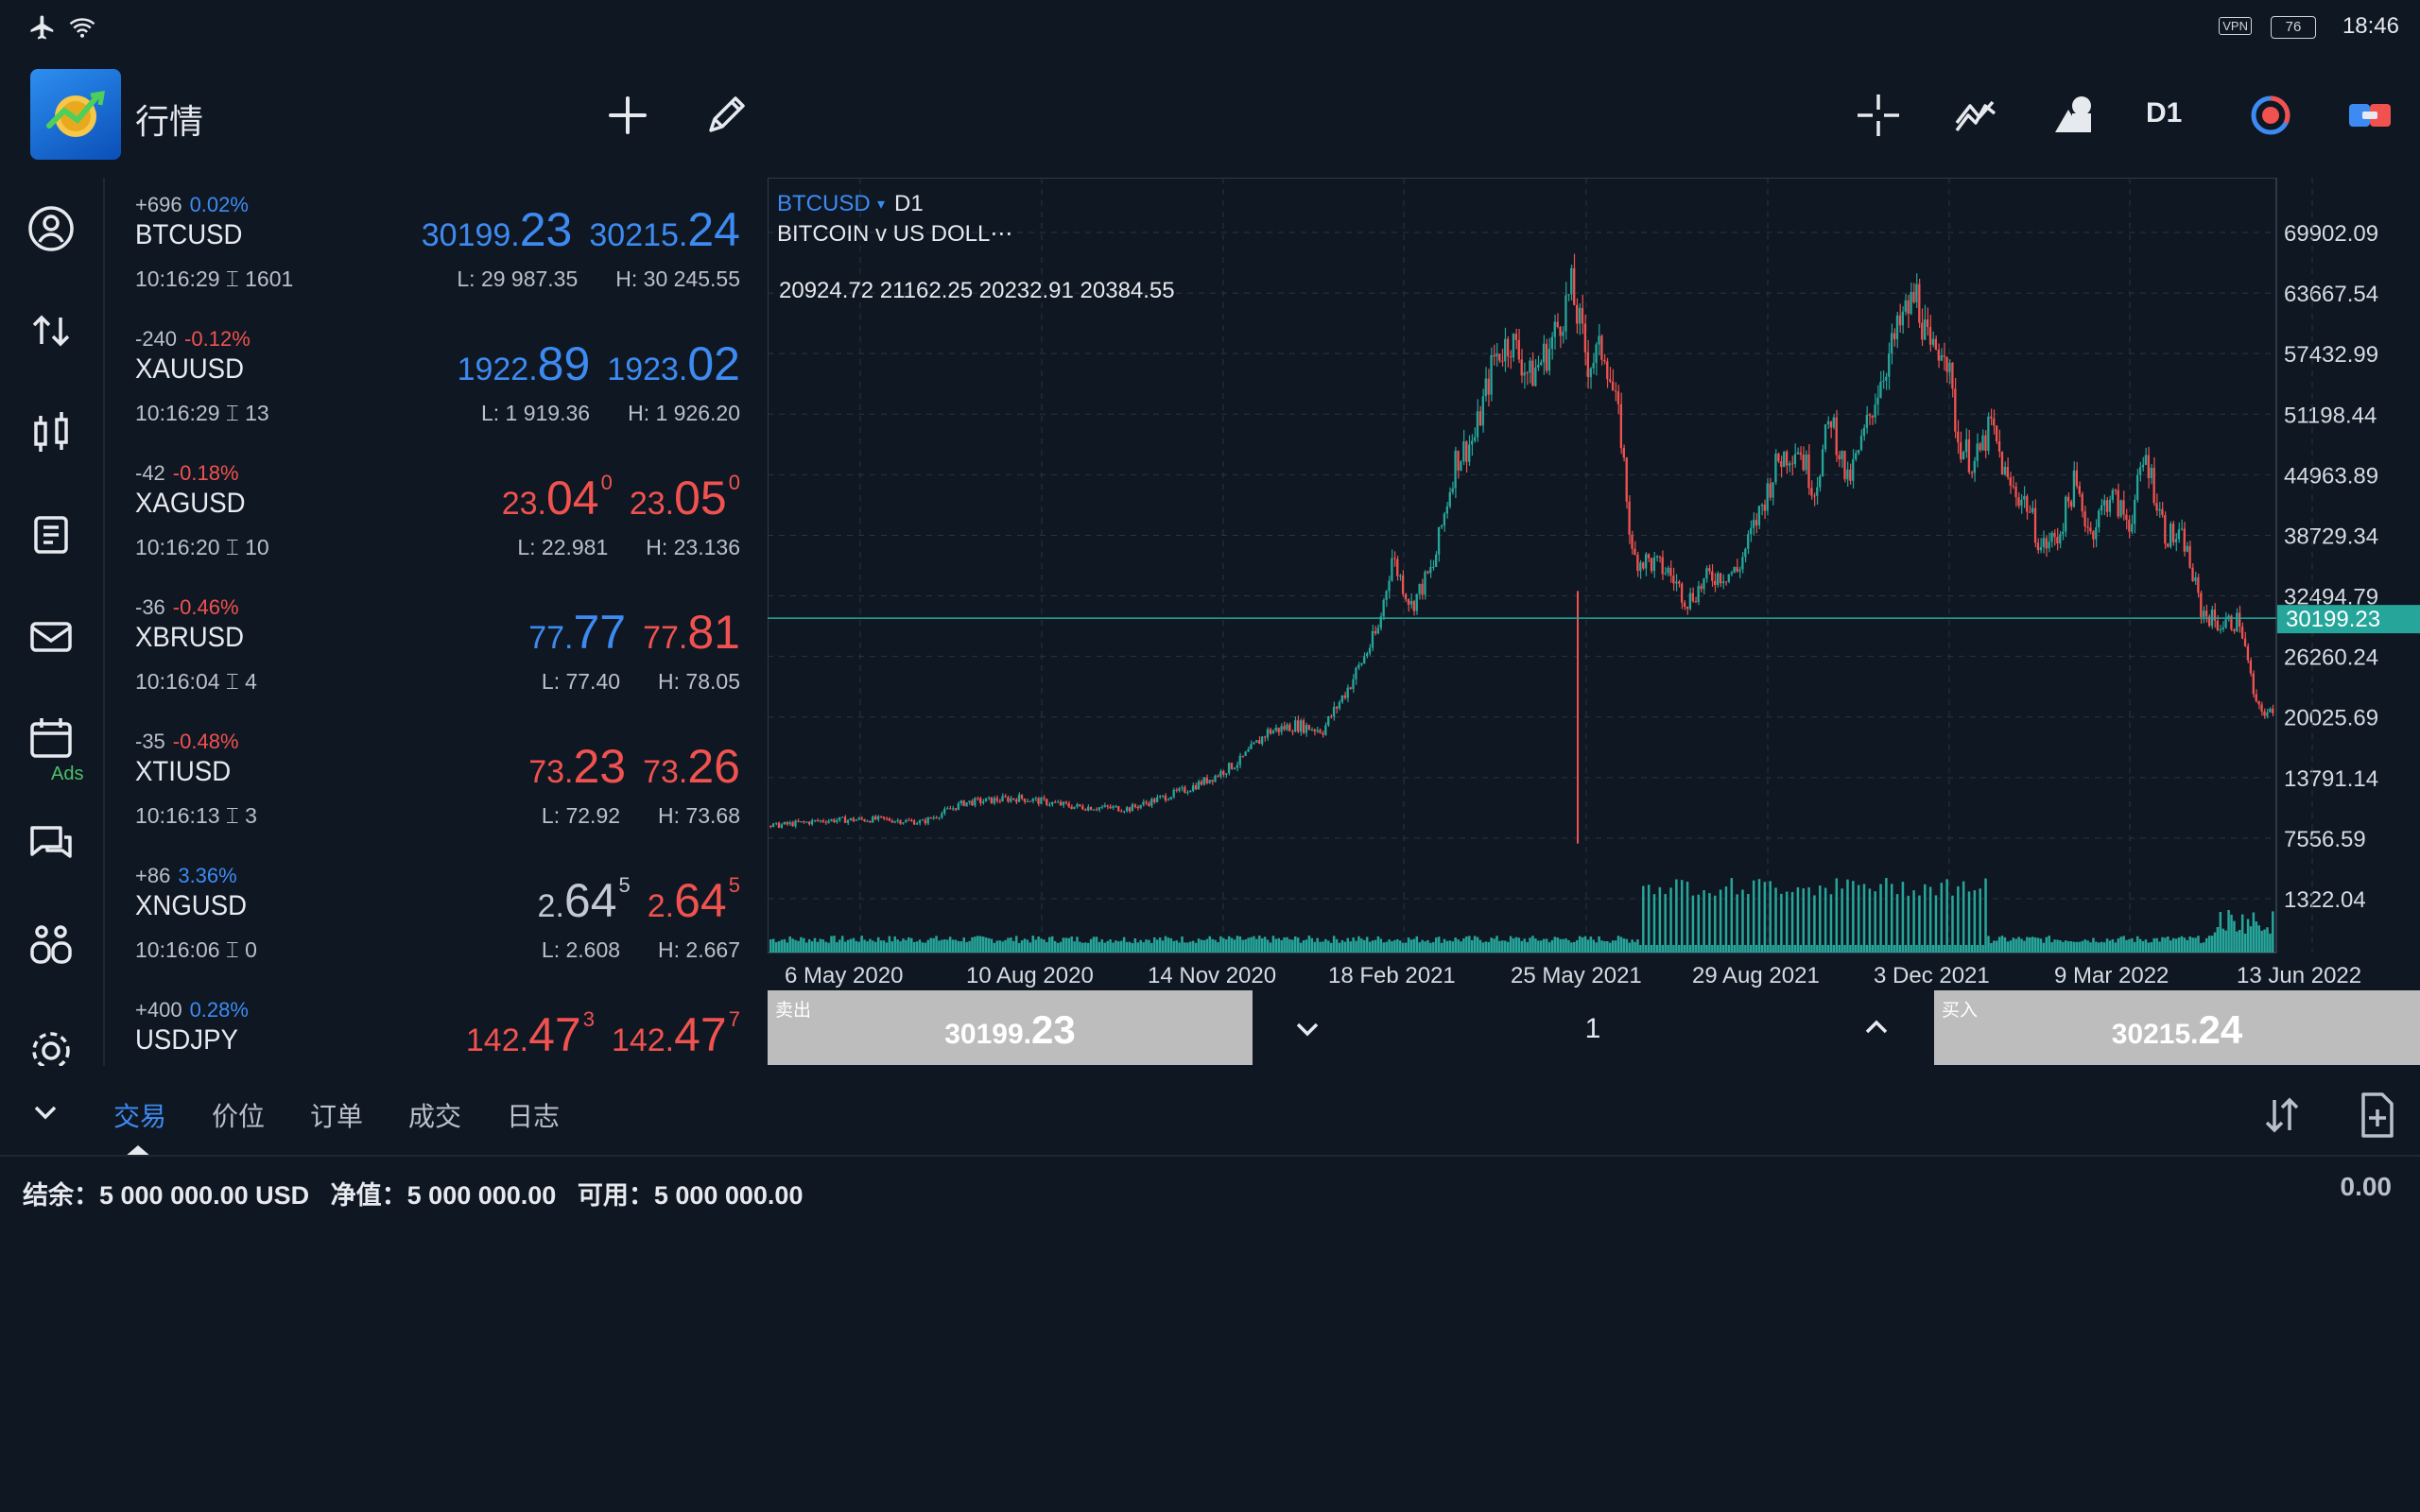 The height and width of the screenshot is (1512, 2420). Describe the element at coordinates (2376, 1115) in the screenshot. I see `new-order-button` at that location.